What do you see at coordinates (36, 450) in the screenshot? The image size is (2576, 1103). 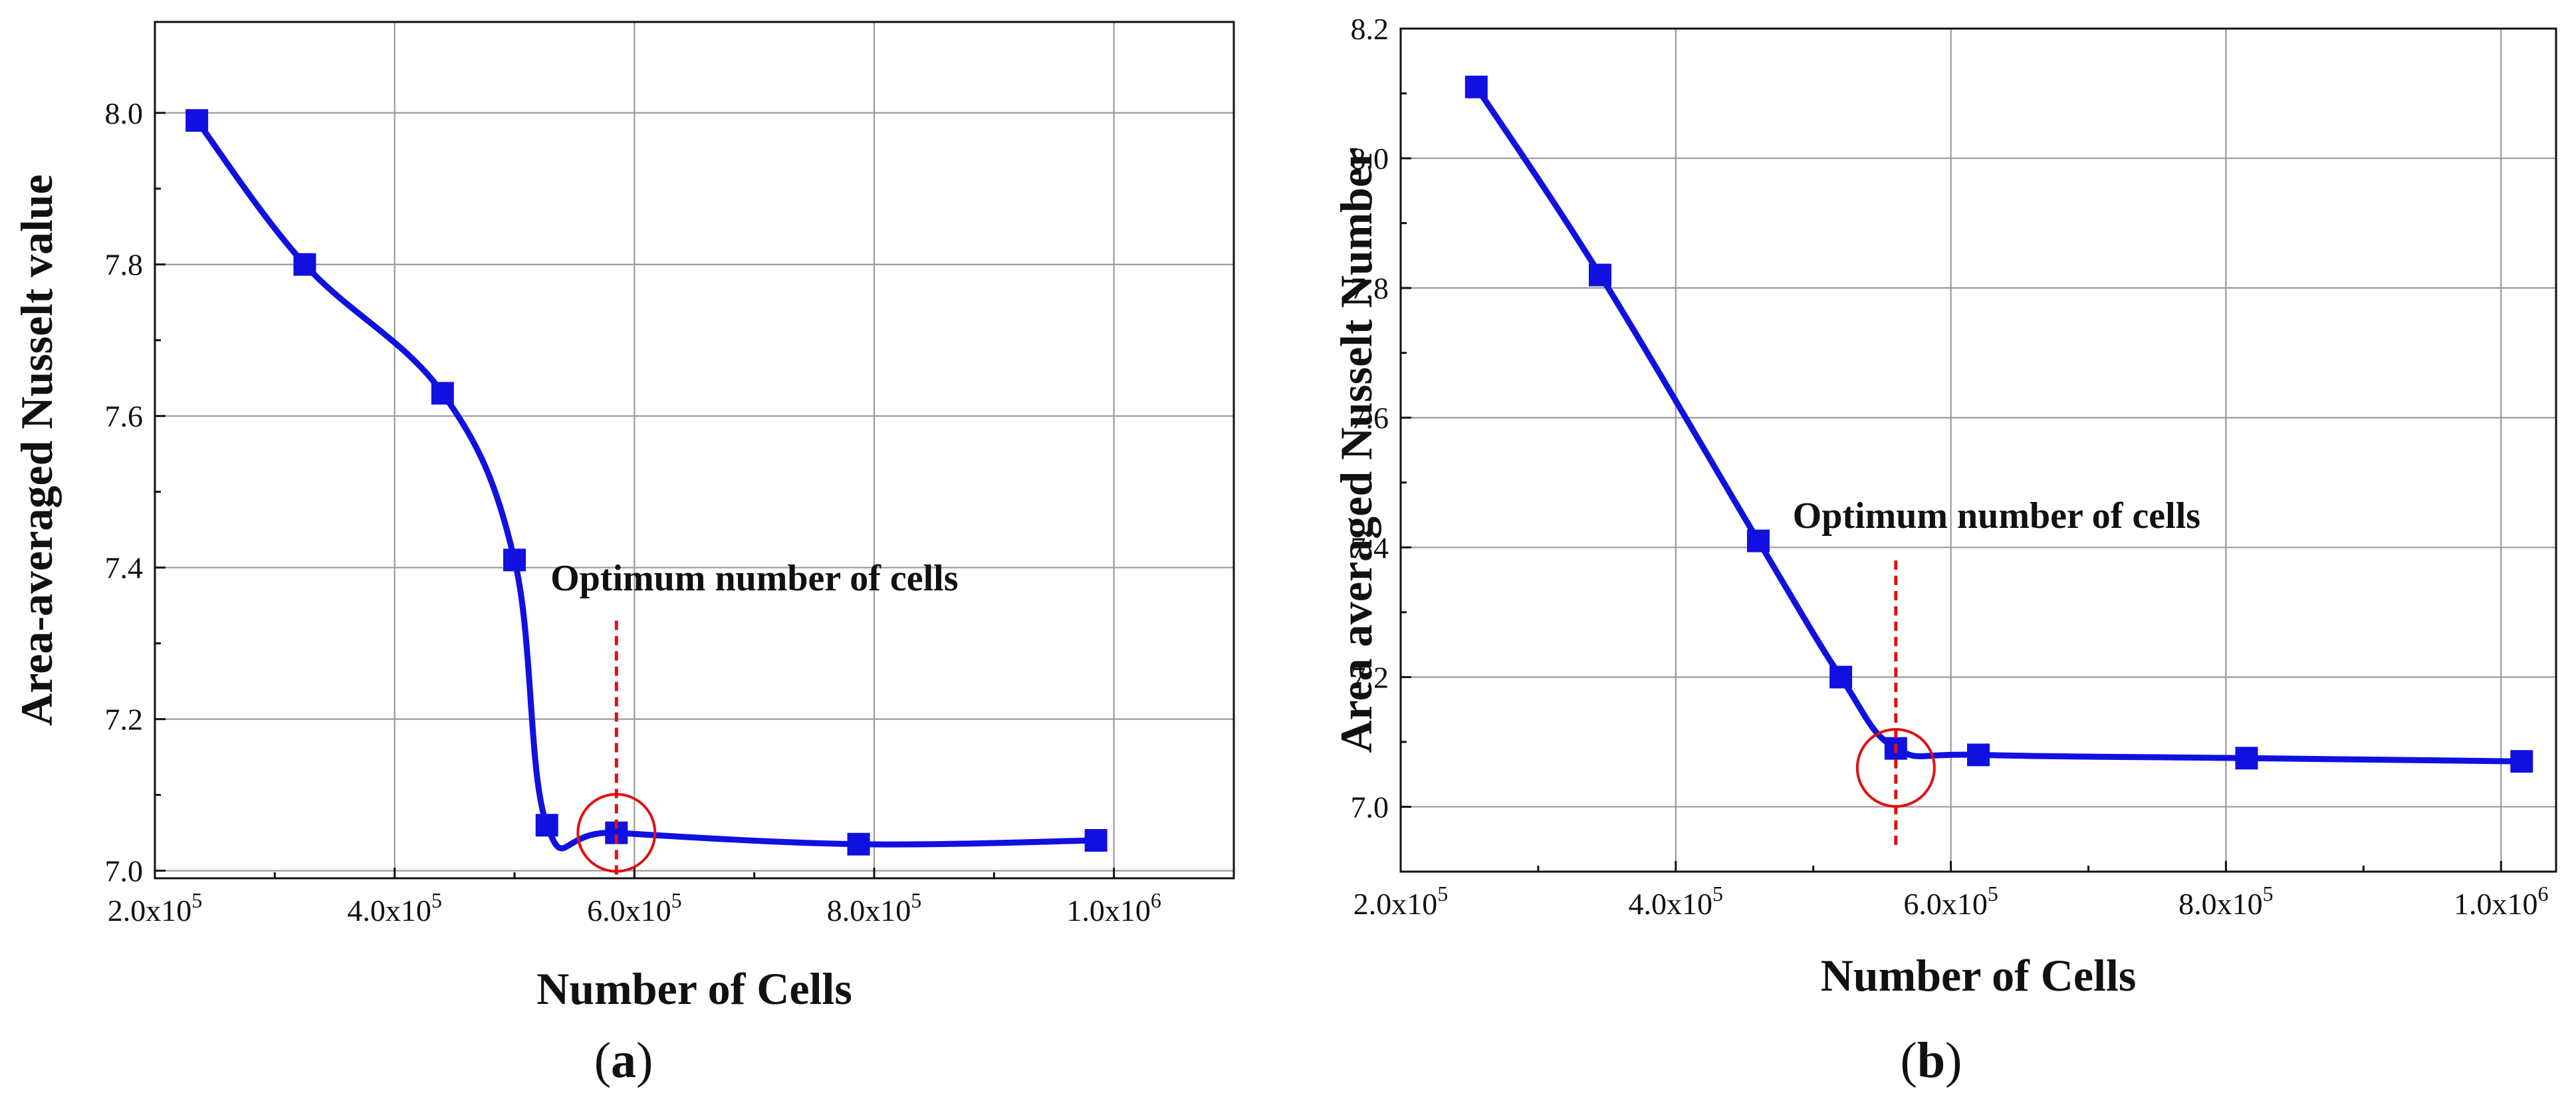 I see `y-axis-title: Area-averaged Nusselt value` at bounding box center [36, 450].